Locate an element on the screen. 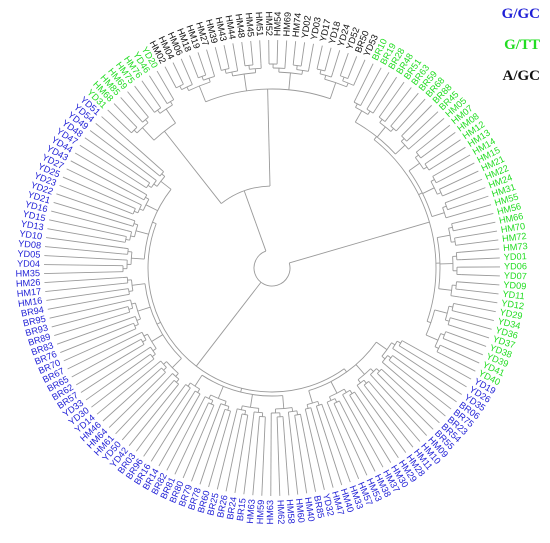  leaf-label: YD13 is located at coordinates (32, 226).